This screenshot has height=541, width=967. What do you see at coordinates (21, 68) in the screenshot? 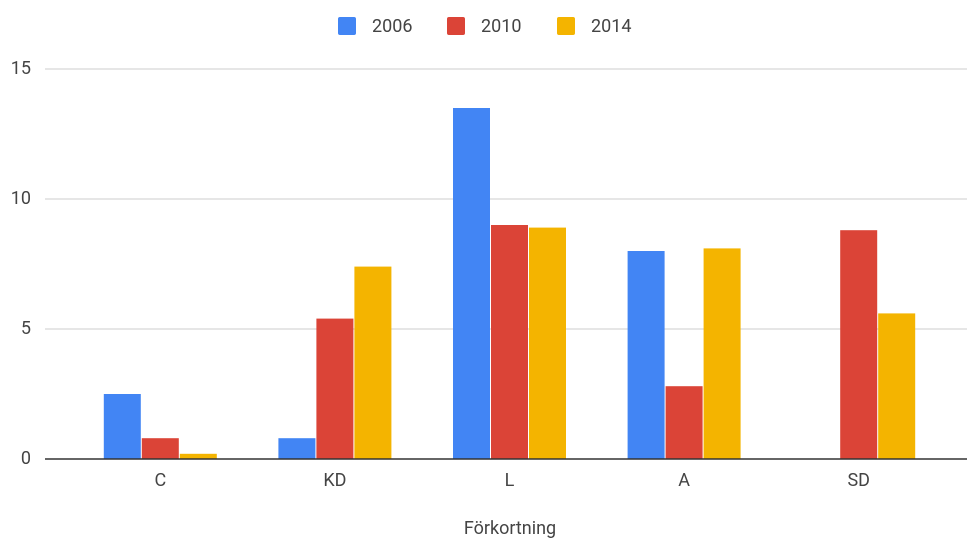
I see `y-tick-label: 15` at bounding box center [21, 68].